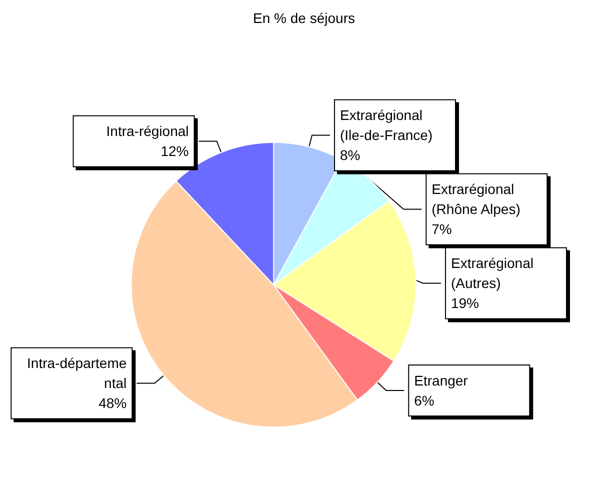 The height and width of the screenshot is (491, 608). I want to click on data-label: 19%, so click(465, 303).